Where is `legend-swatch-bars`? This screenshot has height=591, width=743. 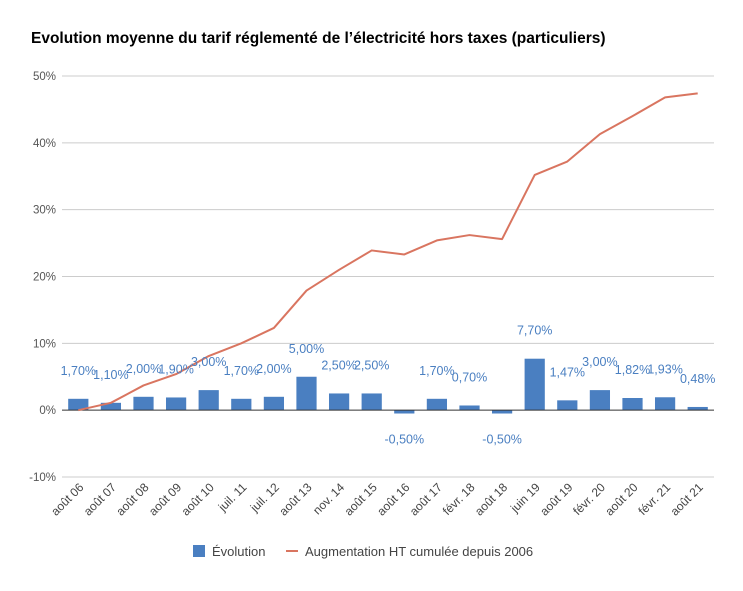
legend-swatch-bars is located at coordinates (199, 551).